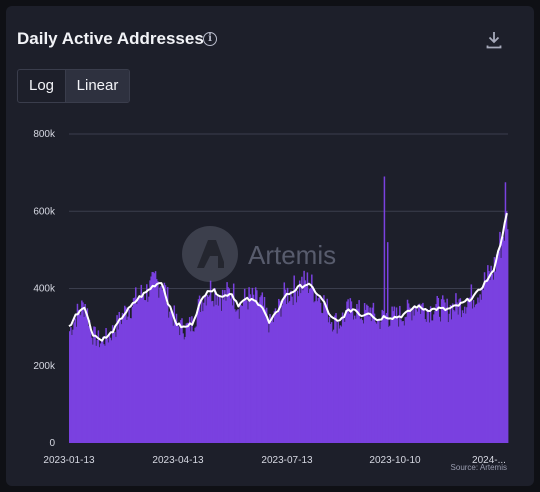 This screenshot has width=540, height=492. I want to click on y-tick-label: 400k, so click(44, 289).